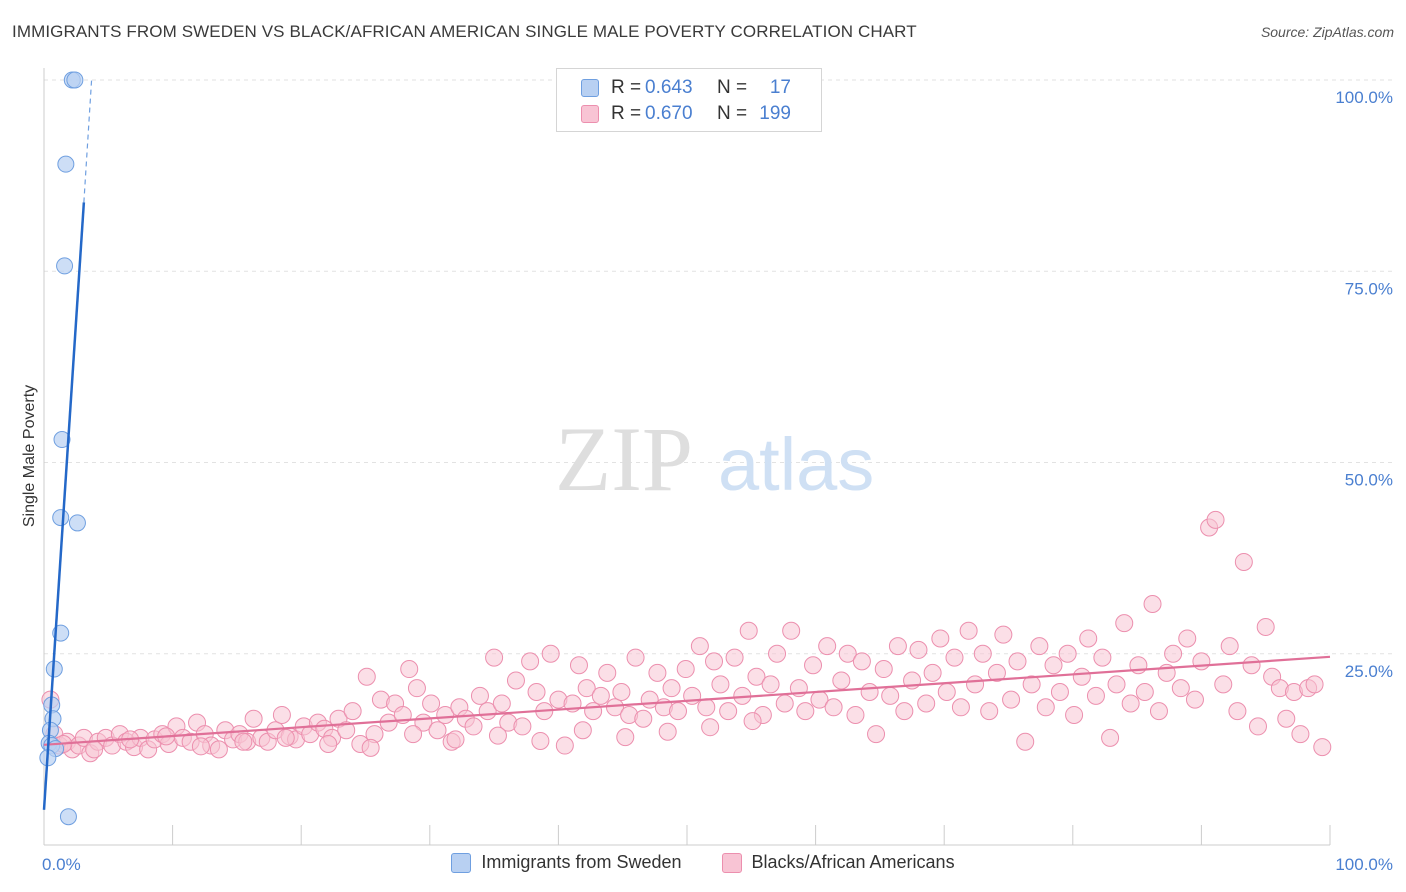 Image resolution: width=1406 pixels, height=892 pixels. I want to click on y-axis-title: Single Male Poverty, so click(29, 456).